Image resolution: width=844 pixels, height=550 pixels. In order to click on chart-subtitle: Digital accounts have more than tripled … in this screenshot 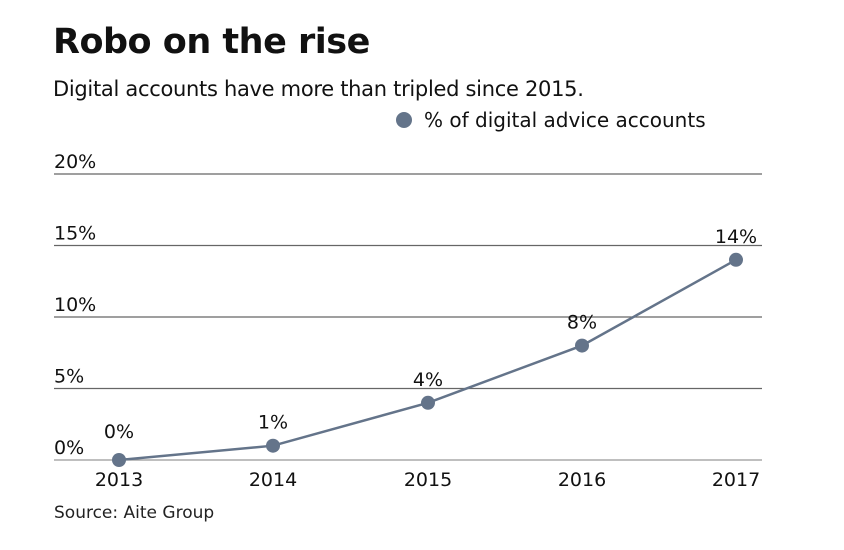, I will do `click(318, 89)`.